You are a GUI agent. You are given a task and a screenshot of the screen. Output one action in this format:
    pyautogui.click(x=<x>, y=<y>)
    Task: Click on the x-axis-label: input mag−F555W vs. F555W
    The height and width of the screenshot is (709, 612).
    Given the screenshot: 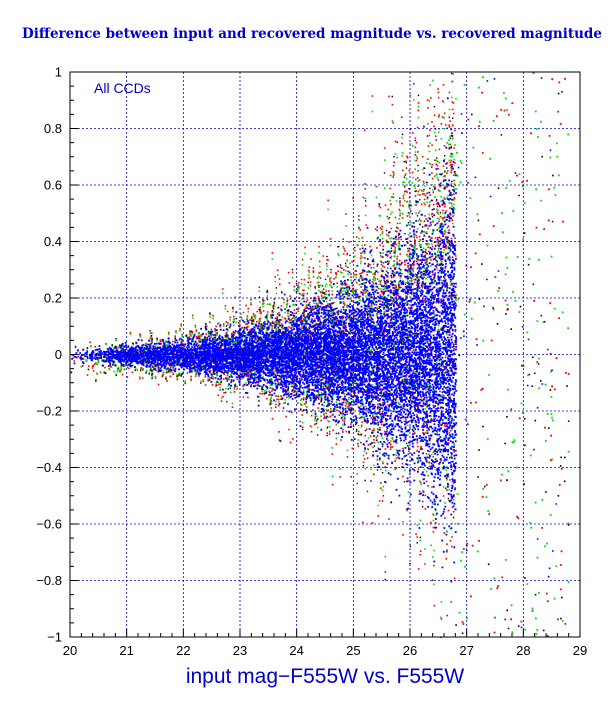 What is the action you would take?
    pyautogui.click(x=325, y=676)
    